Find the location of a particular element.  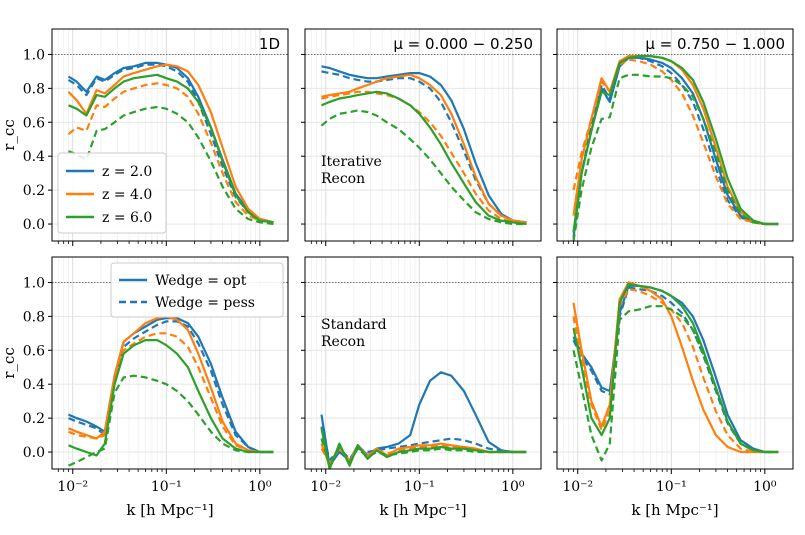

legend-redshift-box is located at coordinates (112, 193).